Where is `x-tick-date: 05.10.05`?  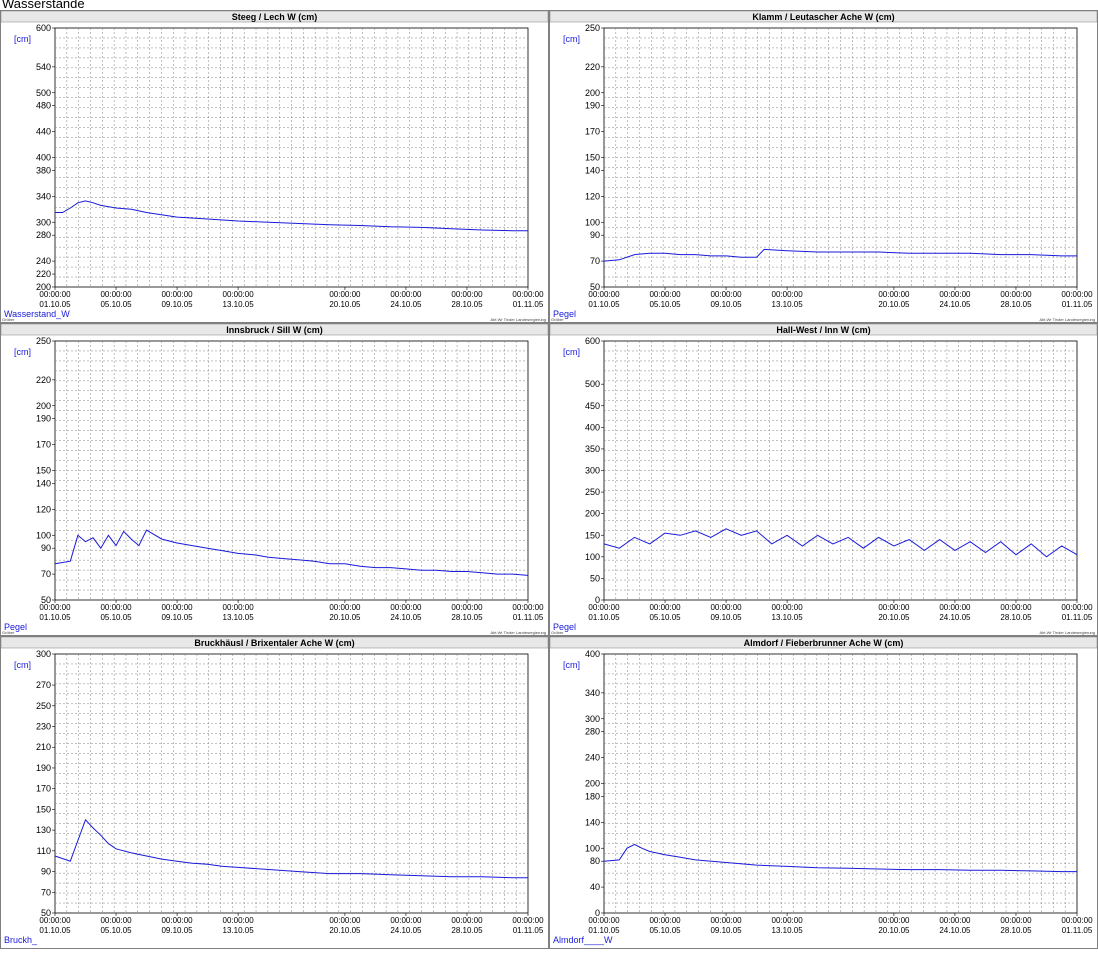
x-tick-date: 05.10.05 is located at coordinates (116, 304).